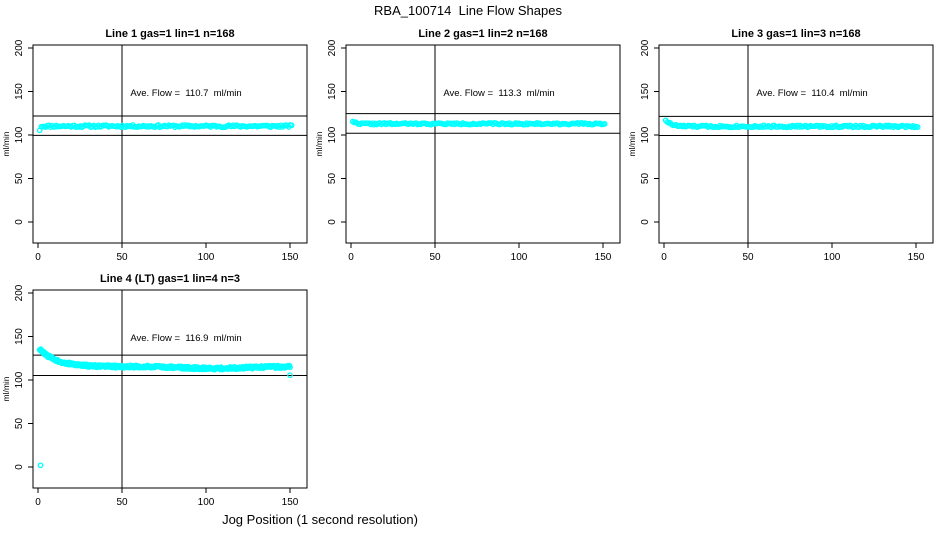 The height and width of the screenshot is (540, 936). Describe the element at coordinates (185, 338) in the screenshot. I see `ave-flow-annotation: Ave. Flow = 116.9 ml/min` at that location.